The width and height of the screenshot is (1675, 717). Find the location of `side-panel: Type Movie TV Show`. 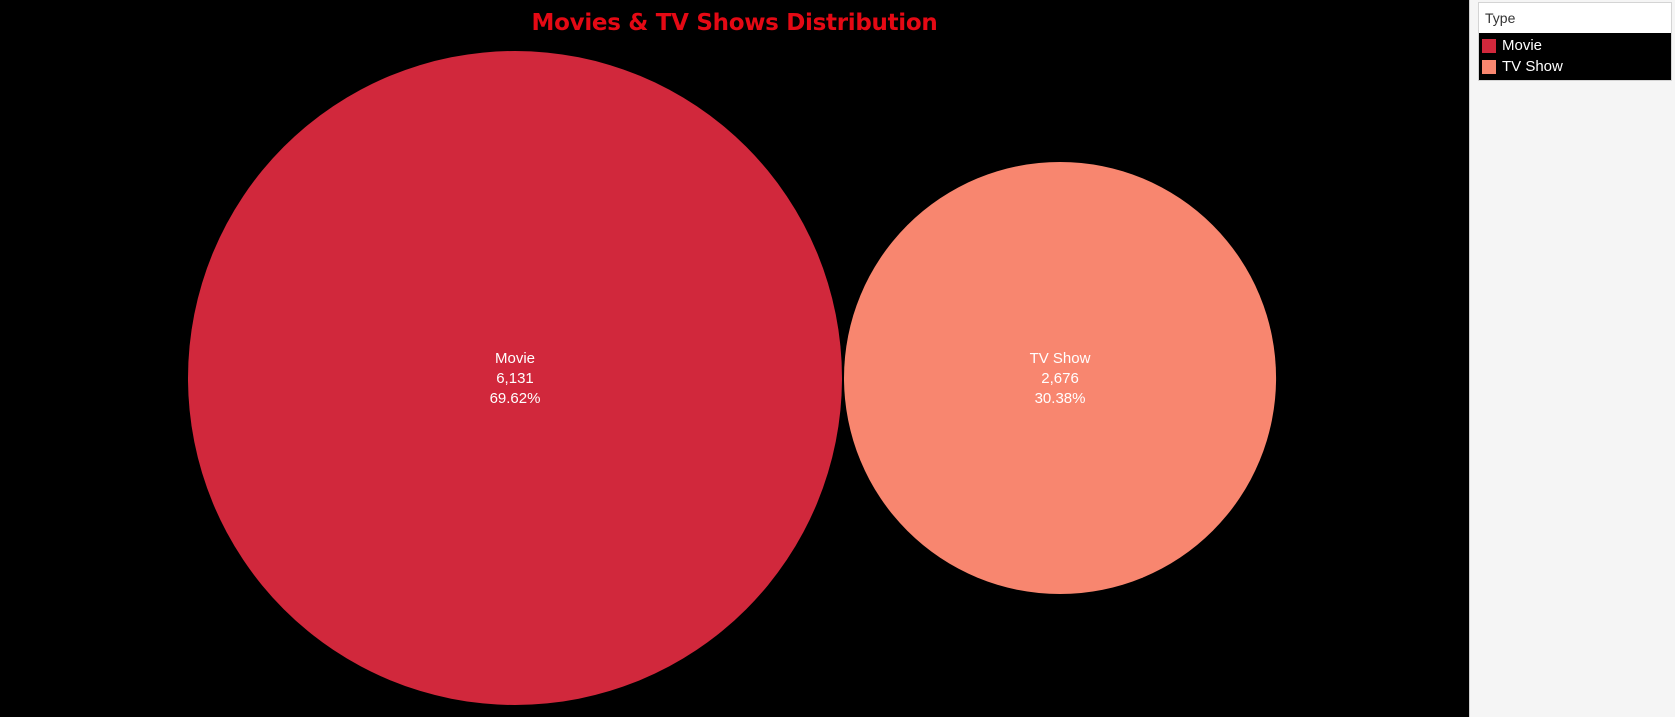

side-panel: Type Movie TV Show is located at coordinates (1572, 358).